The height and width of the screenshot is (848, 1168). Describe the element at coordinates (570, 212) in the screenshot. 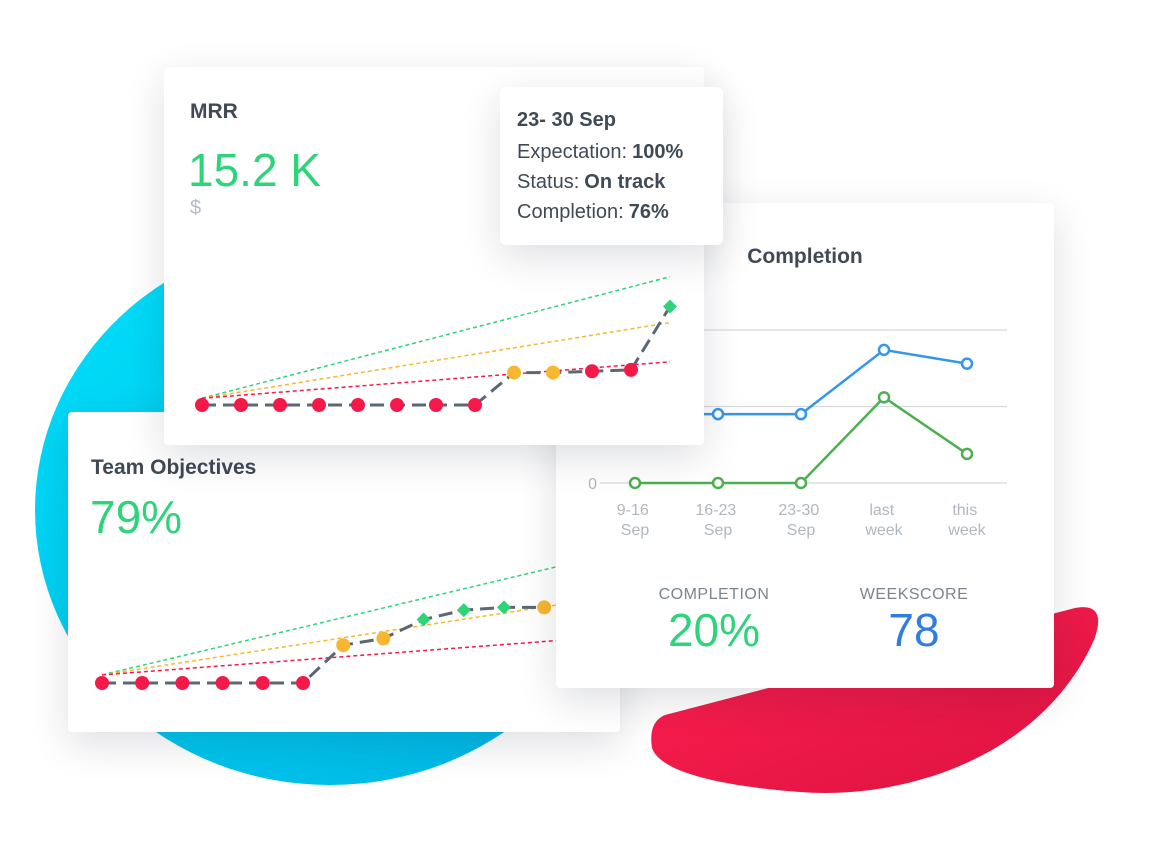

I see `row-label: Completion:` at that location.